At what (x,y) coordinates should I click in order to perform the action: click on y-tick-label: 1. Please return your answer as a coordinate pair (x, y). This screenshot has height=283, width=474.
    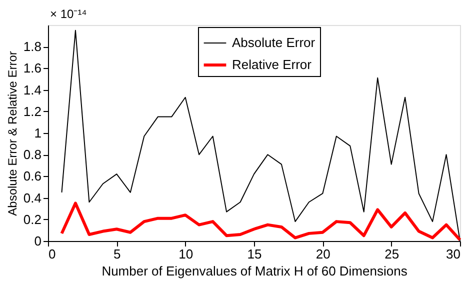
    Looking at the image, I should click on (38, 133).